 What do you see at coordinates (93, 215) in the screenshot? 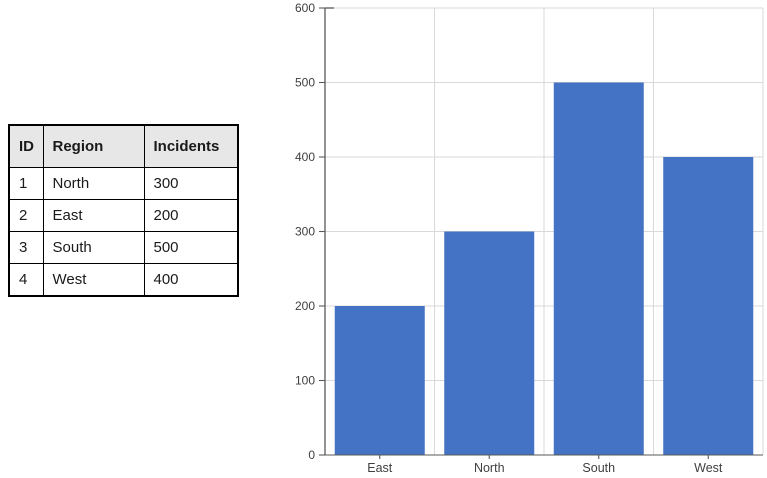
I see `table-cell: East` at bounding box center [93, 215].